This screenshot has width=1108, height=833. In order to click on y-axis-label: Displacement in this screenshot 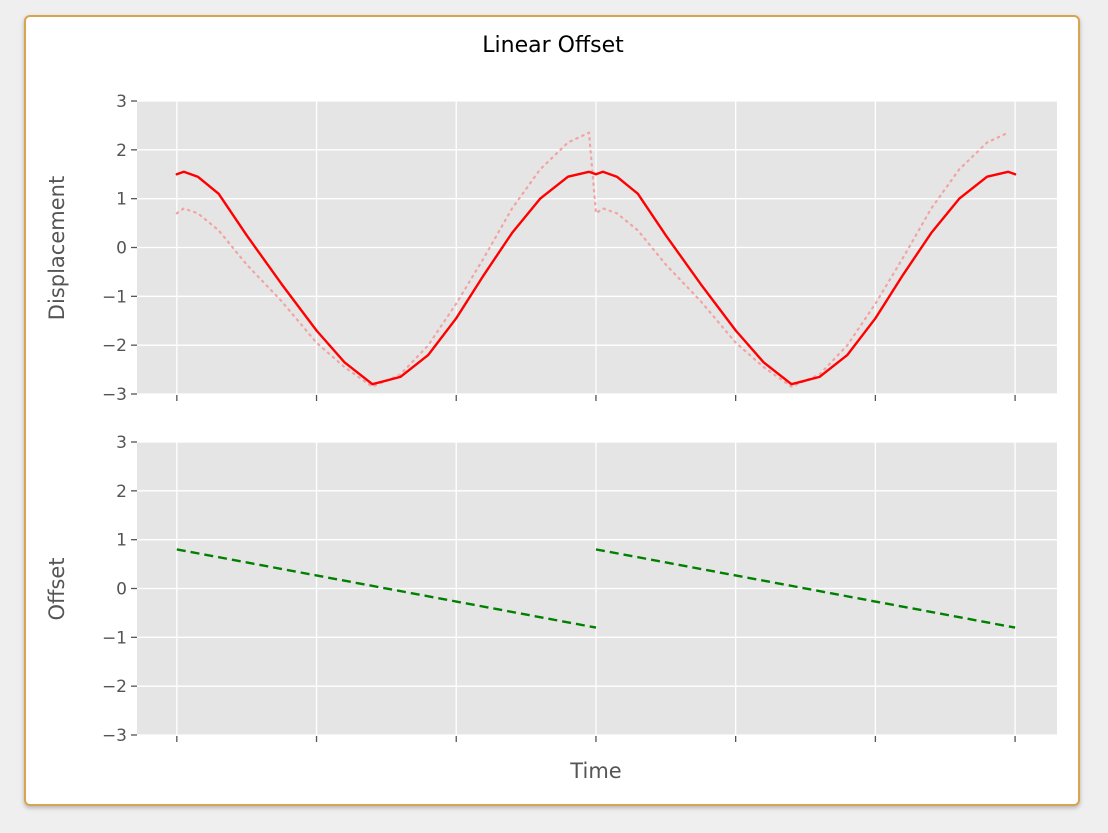, I will do `click(57, 248)`.